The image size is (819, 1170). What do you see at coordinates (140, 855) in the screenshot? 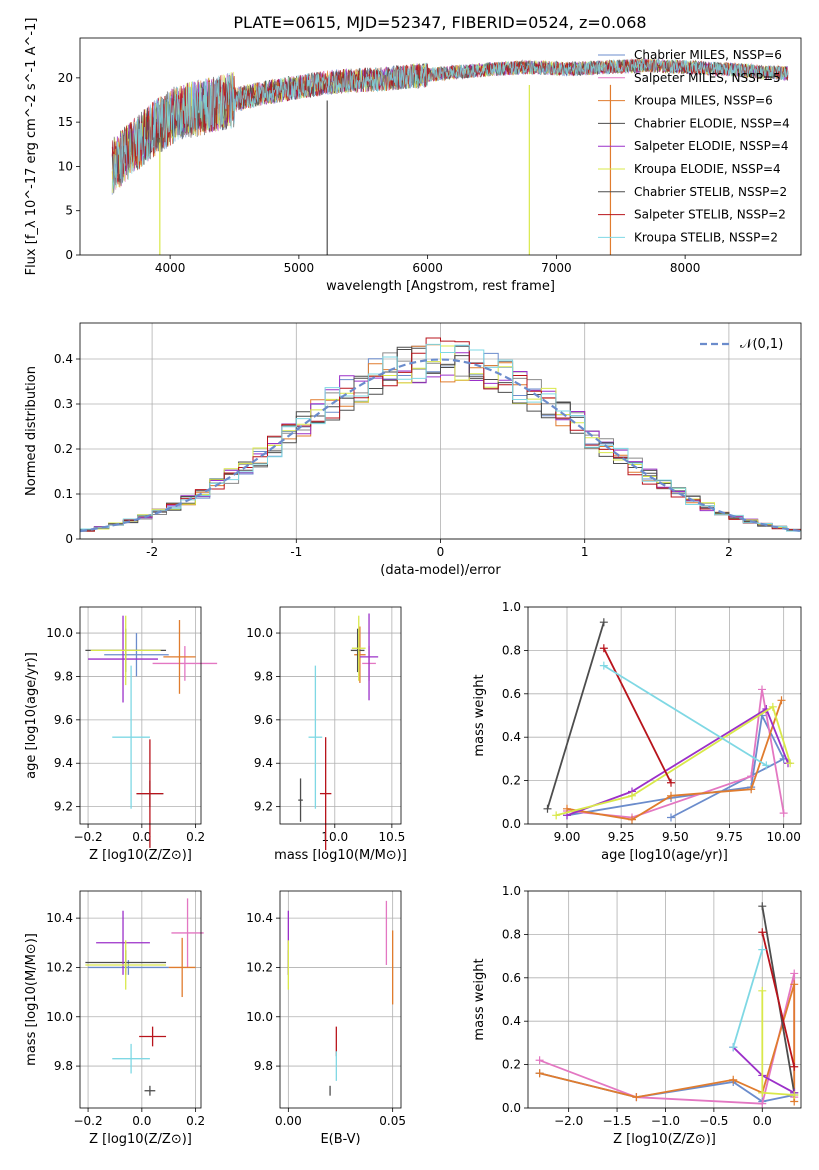
I see `x-axis-label: Z [log10(Z/Z⊙)]` at bounding box center [140, 855].